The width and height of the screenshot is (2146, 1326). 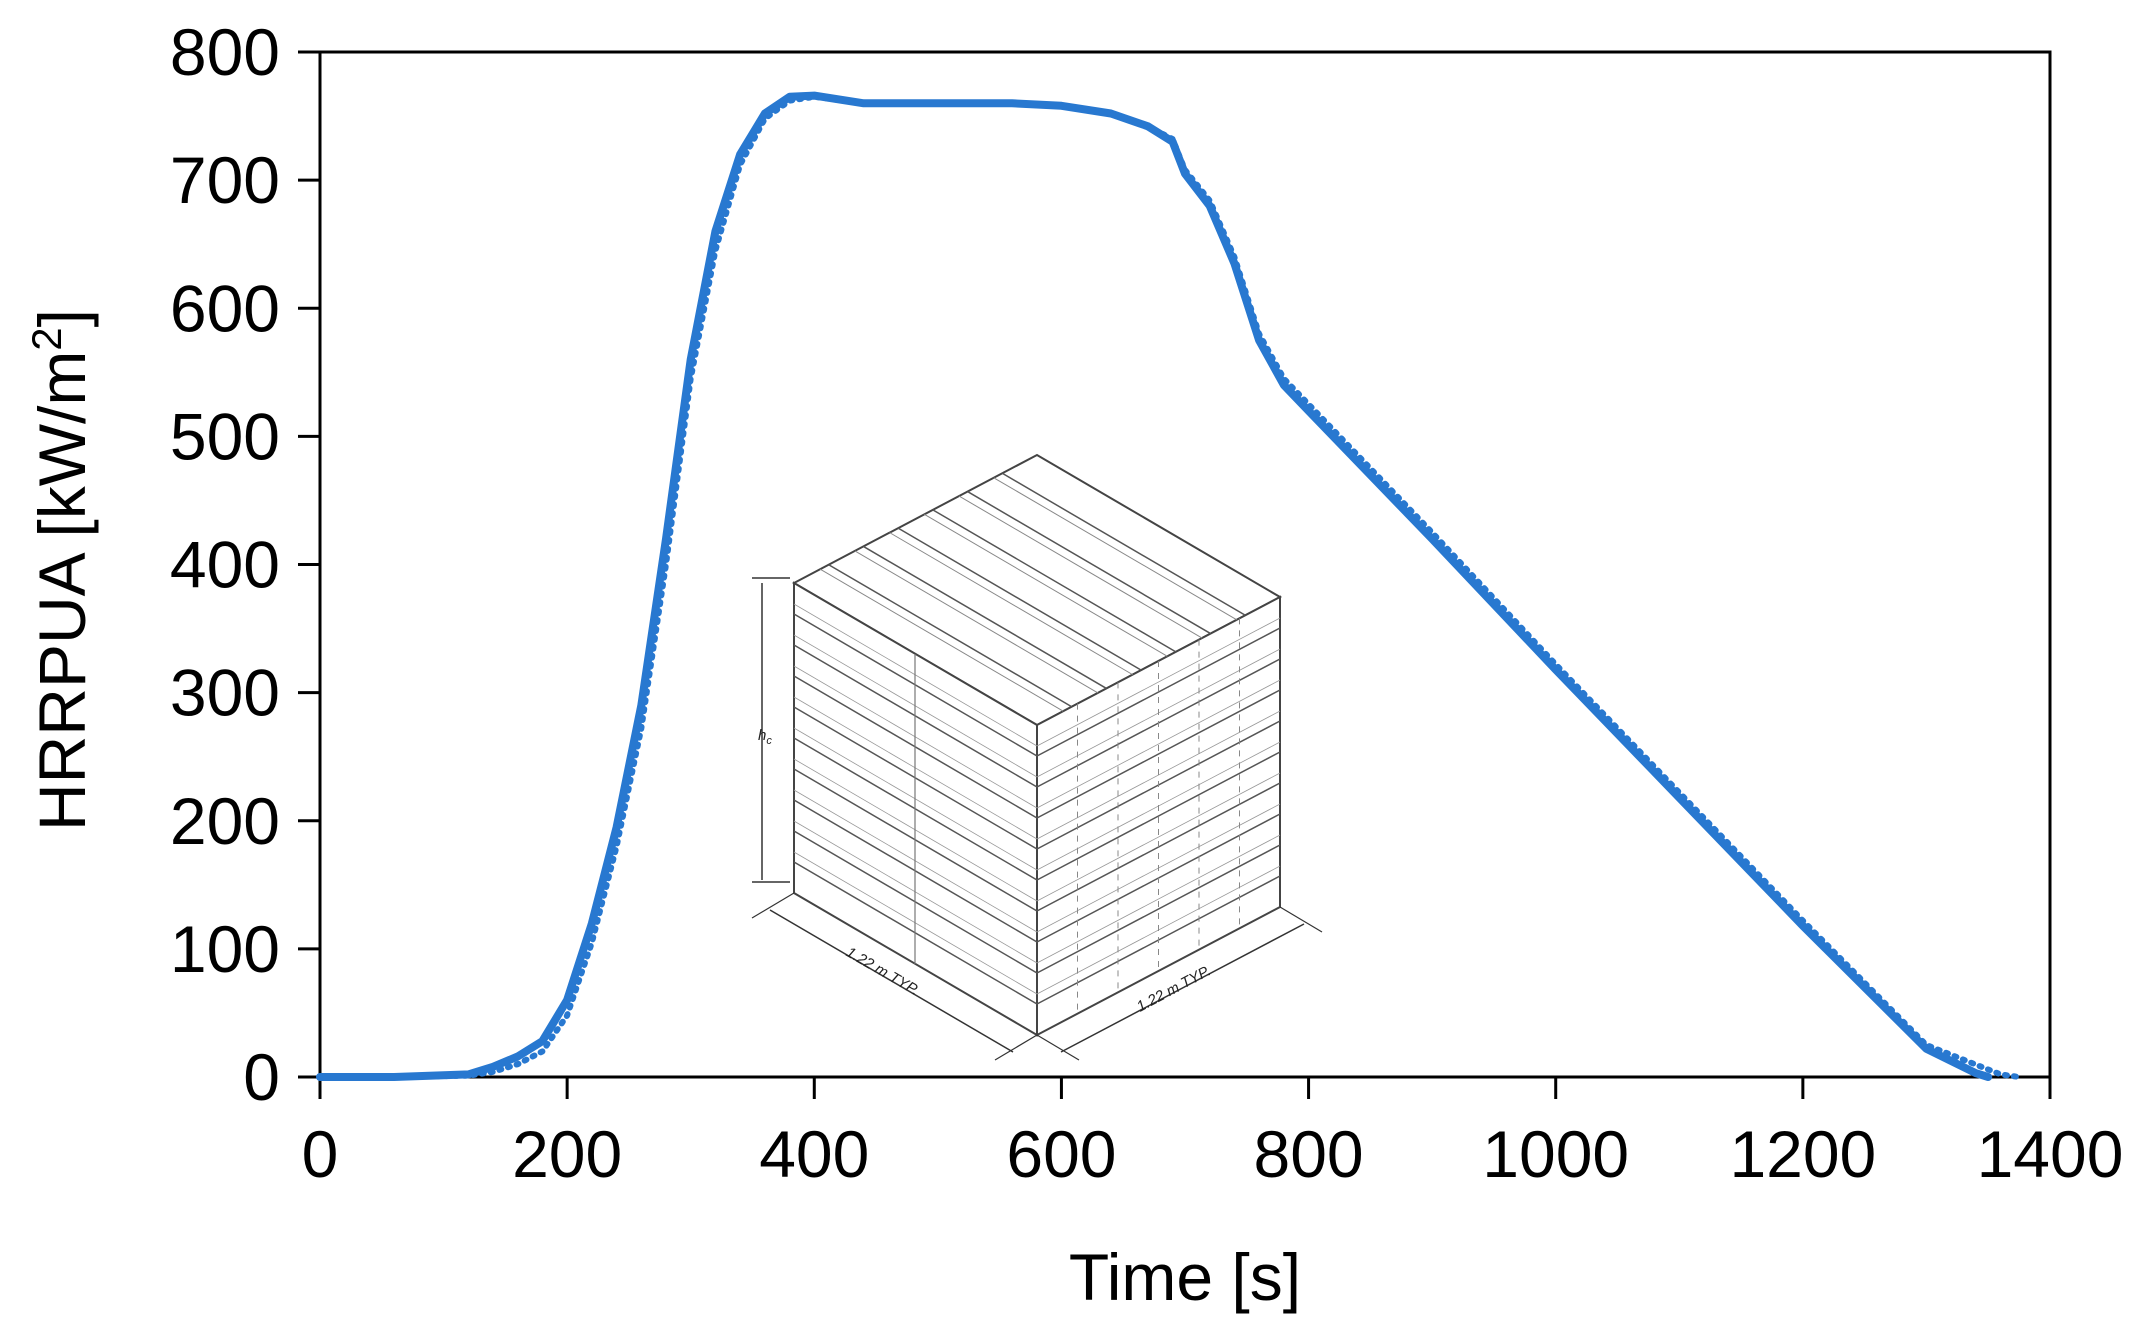 I want to click on y-tick-label: 0, so click(x=261, y=1077).